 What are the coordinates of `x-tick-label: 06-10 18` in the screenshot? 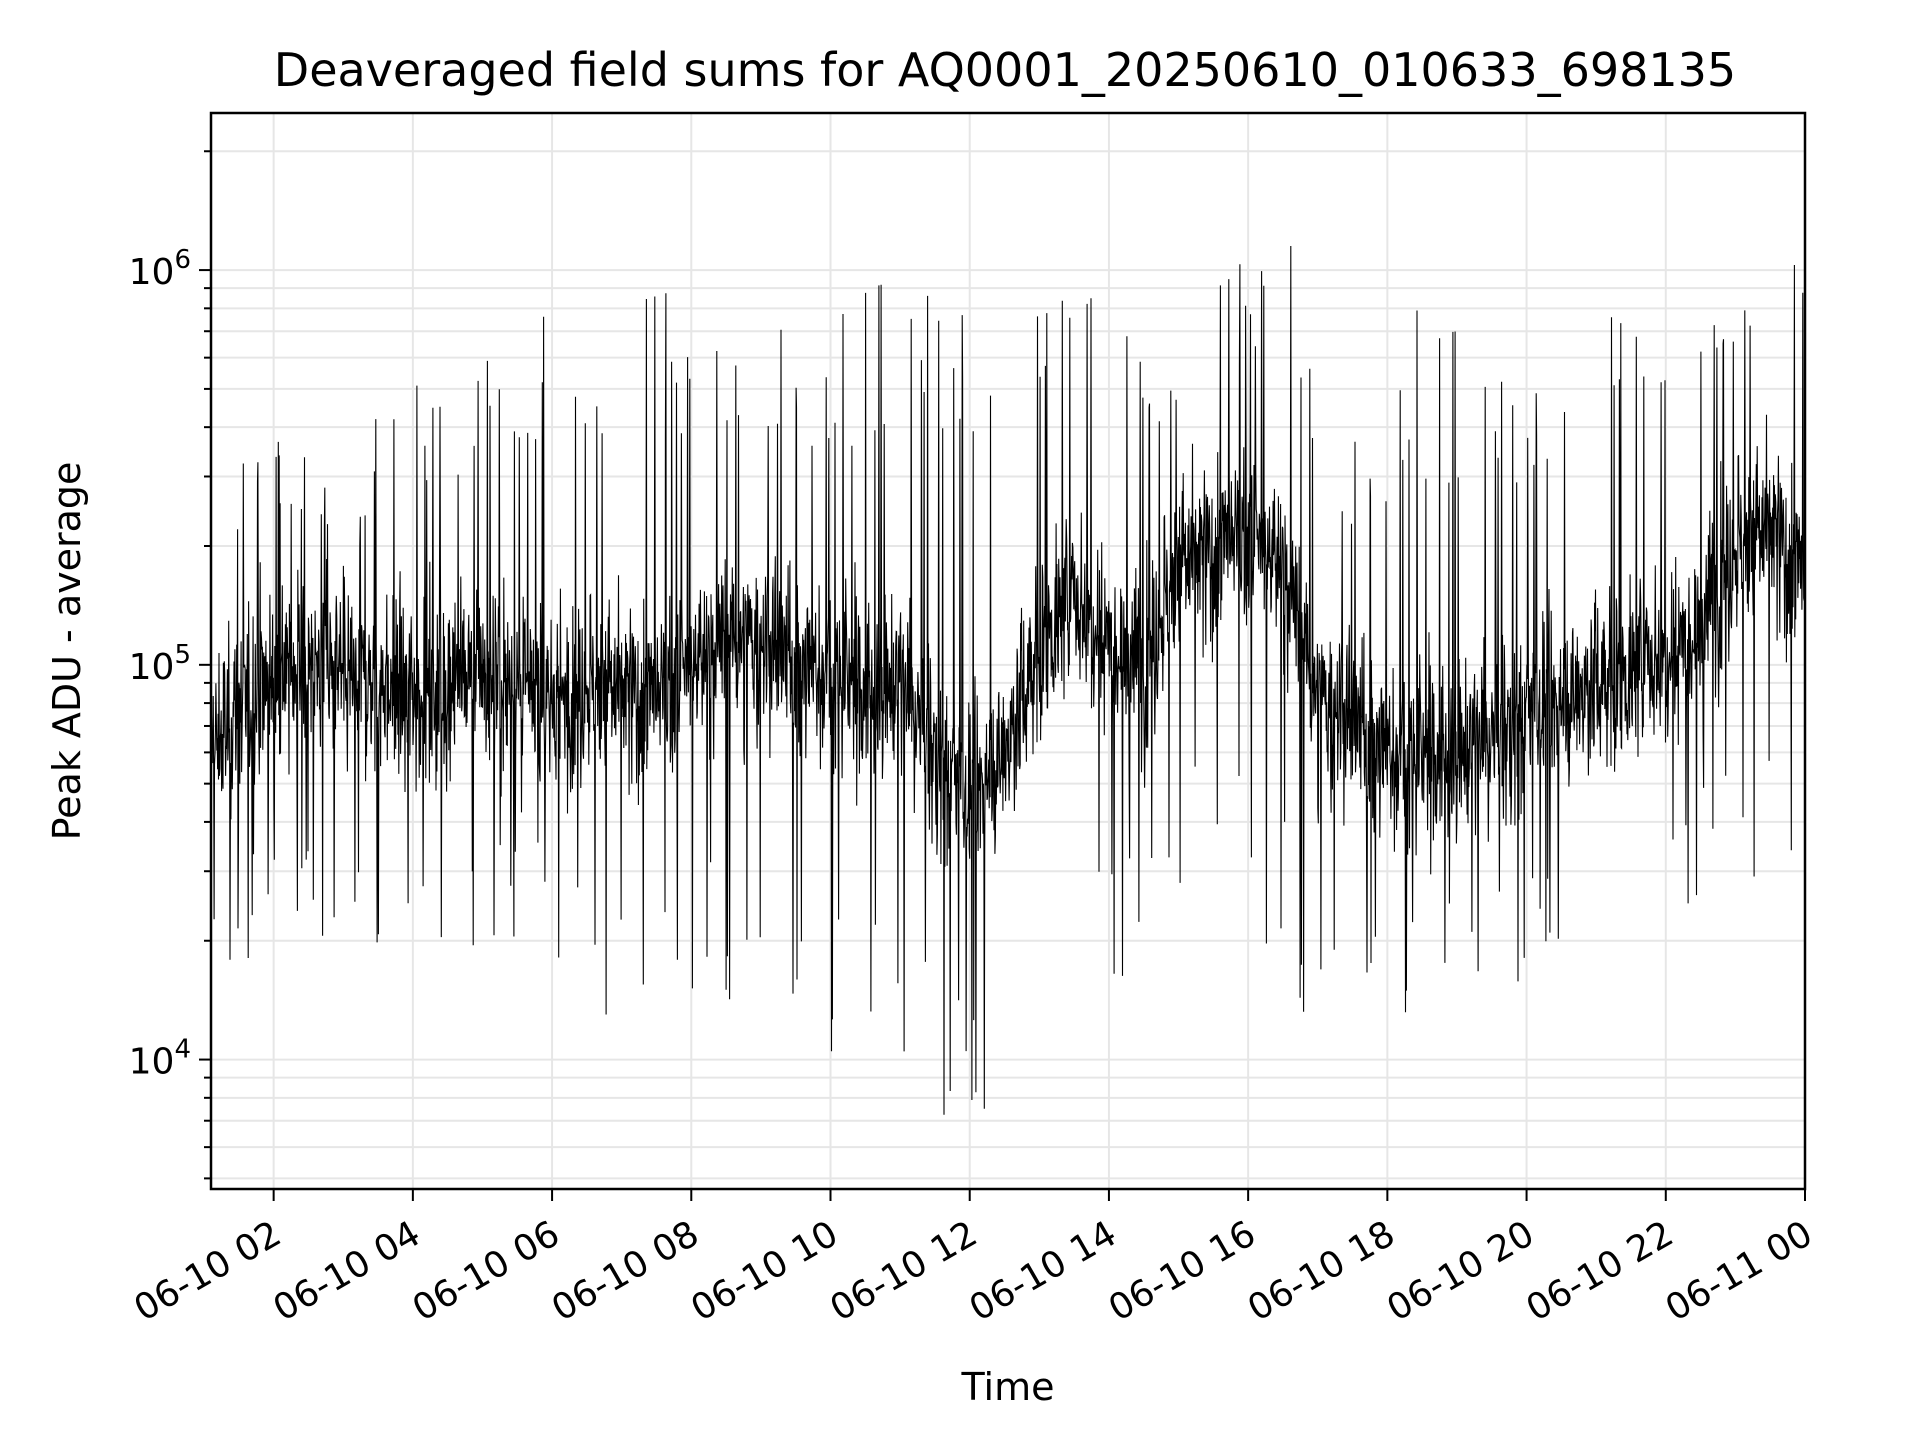 It's located at (1321, 1271).